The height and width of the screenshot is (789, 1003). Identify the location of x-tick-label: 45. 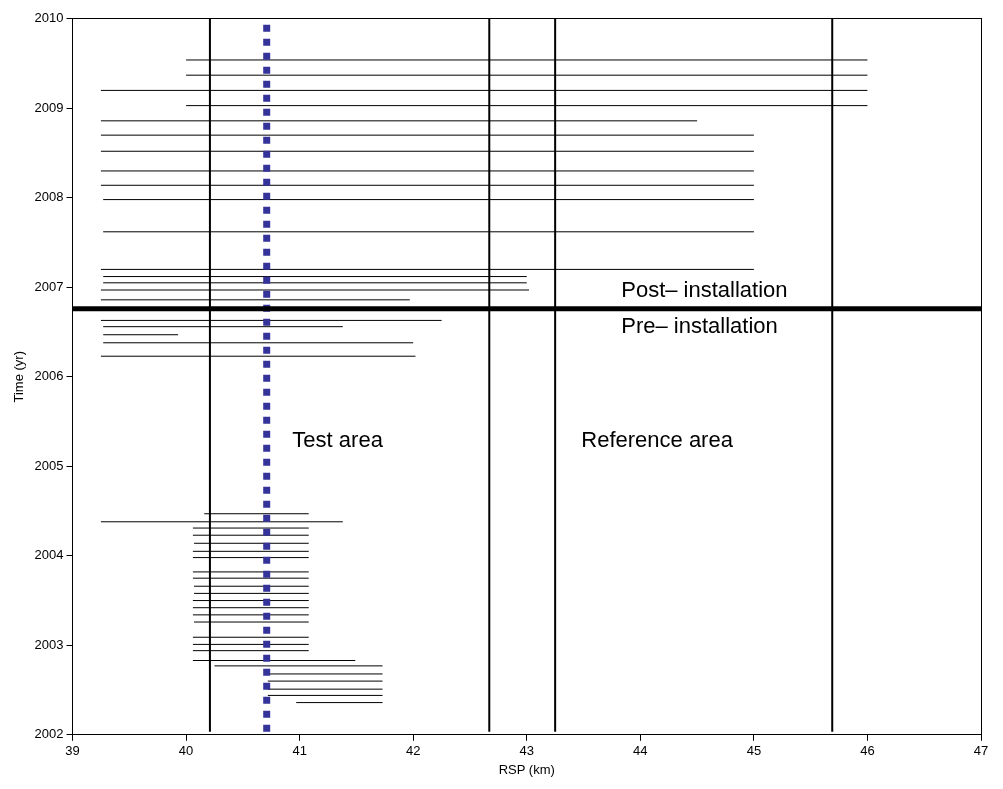
(754, 751).